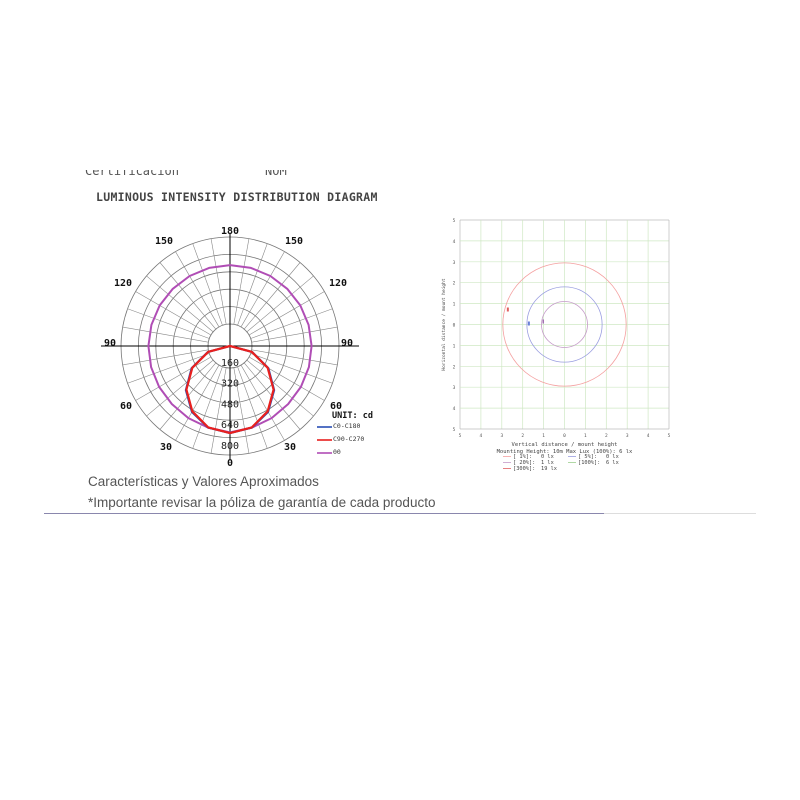 The height and width of the screenshot is (800, 800). Describe the element at coordinates (587, 457) in the screenshot. I see `legend-label: [ 5%]:` at that location.